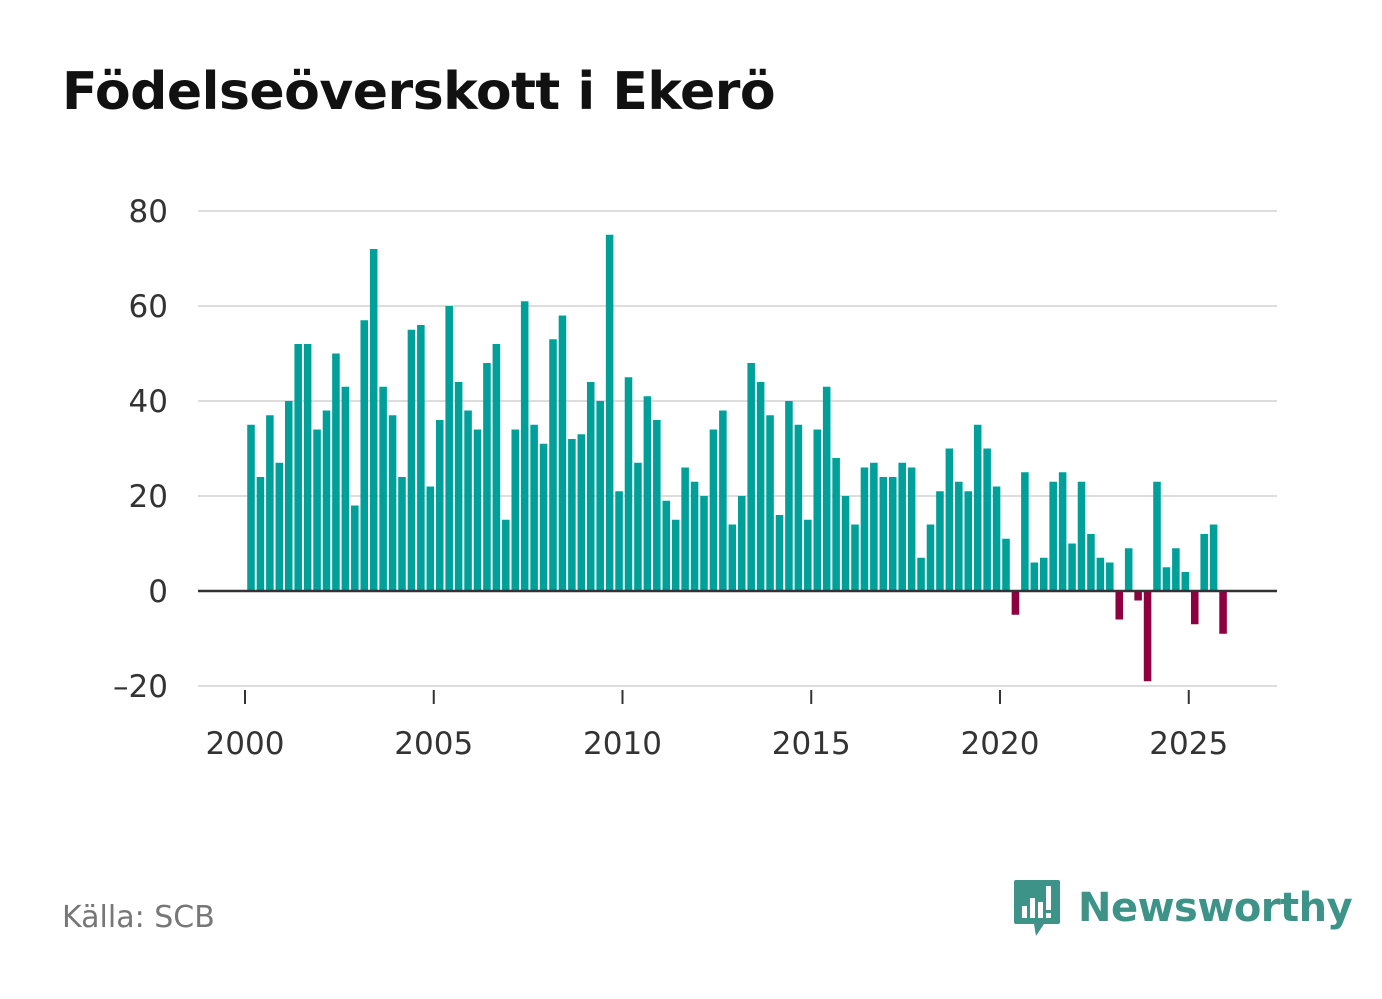 This screenshot has width=1382, height=999. Describe the element at coordinates (419, 92) in the screenshot. I see `chart-title: Födelseöverskott i Ekerö` at that location.